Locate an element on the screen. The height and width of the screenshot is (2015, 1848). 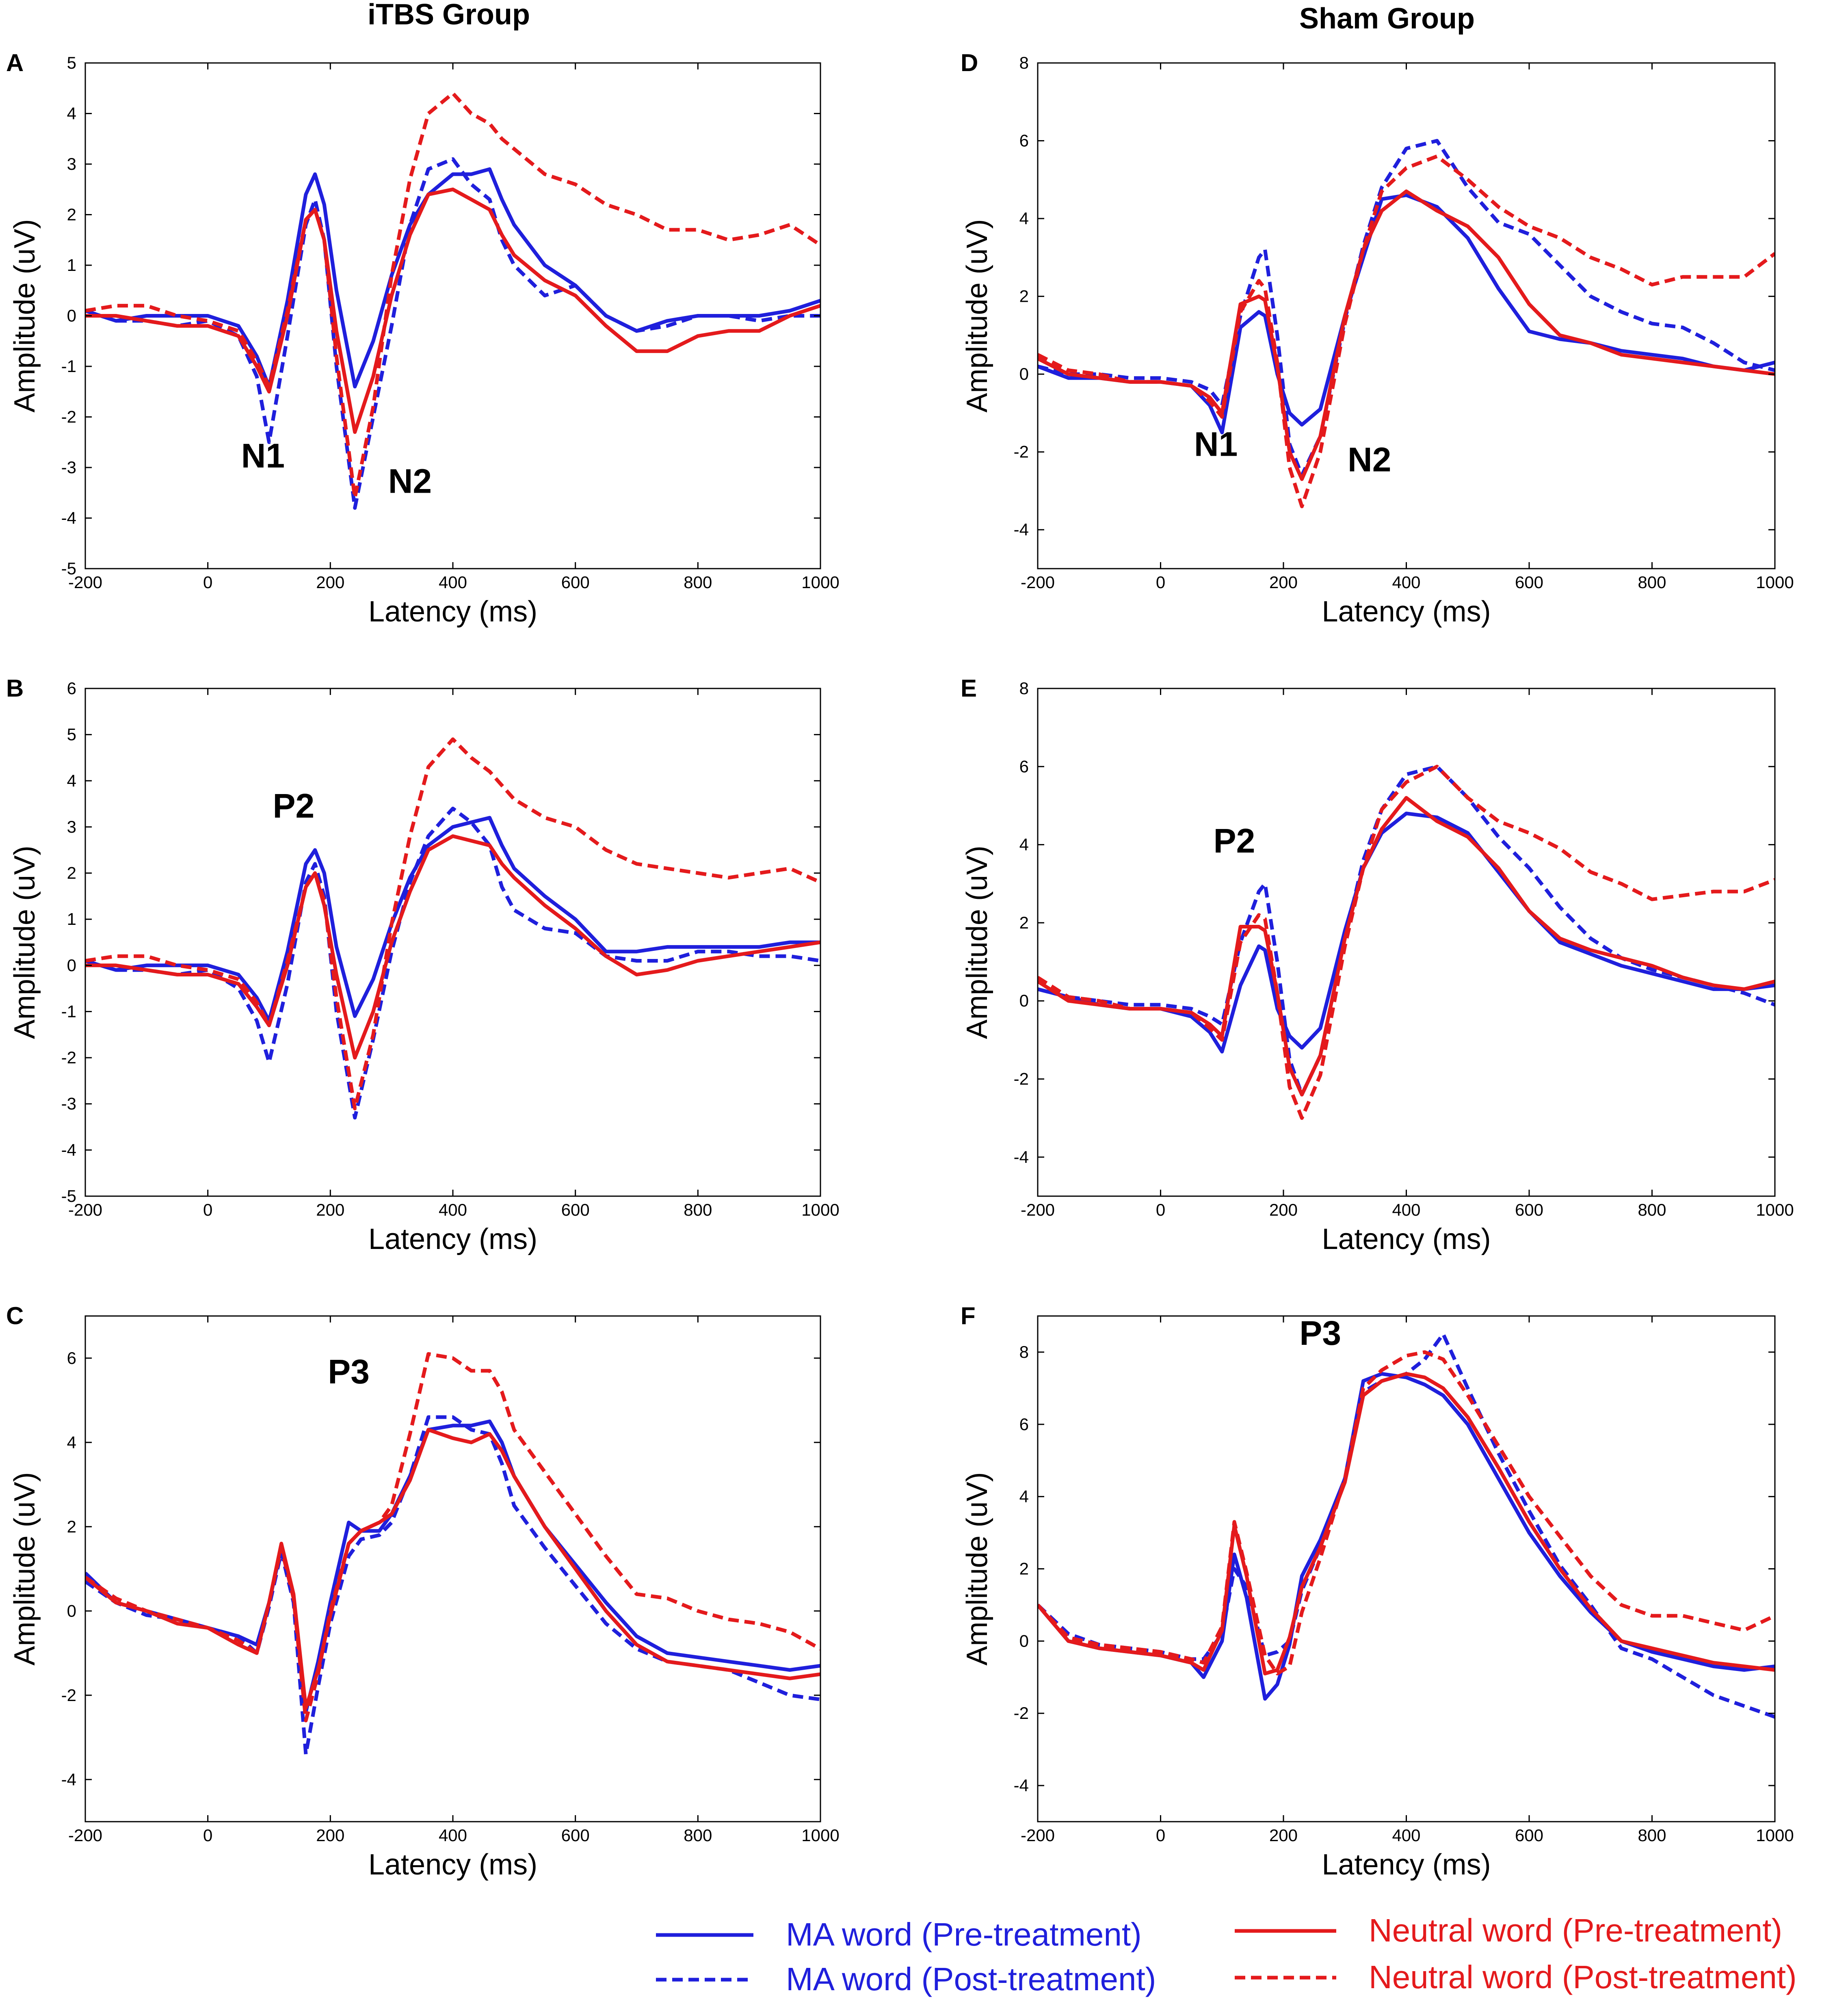
panel-letter: F is located at coordinates (968, 1315).